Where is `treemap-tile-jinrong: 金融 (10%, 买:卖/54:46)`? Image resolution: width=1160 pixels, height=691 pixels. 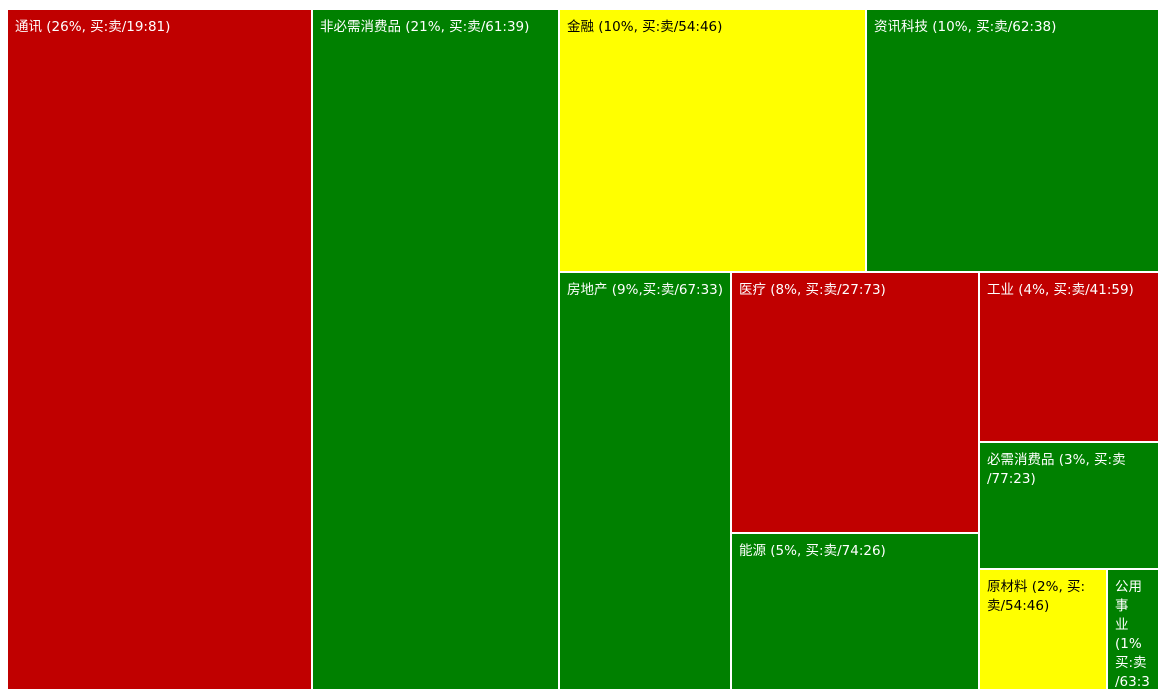
treemap-tile-jinrong: 金融 (10%, 买:卖/54:46) is located at coordinates (713, 141).